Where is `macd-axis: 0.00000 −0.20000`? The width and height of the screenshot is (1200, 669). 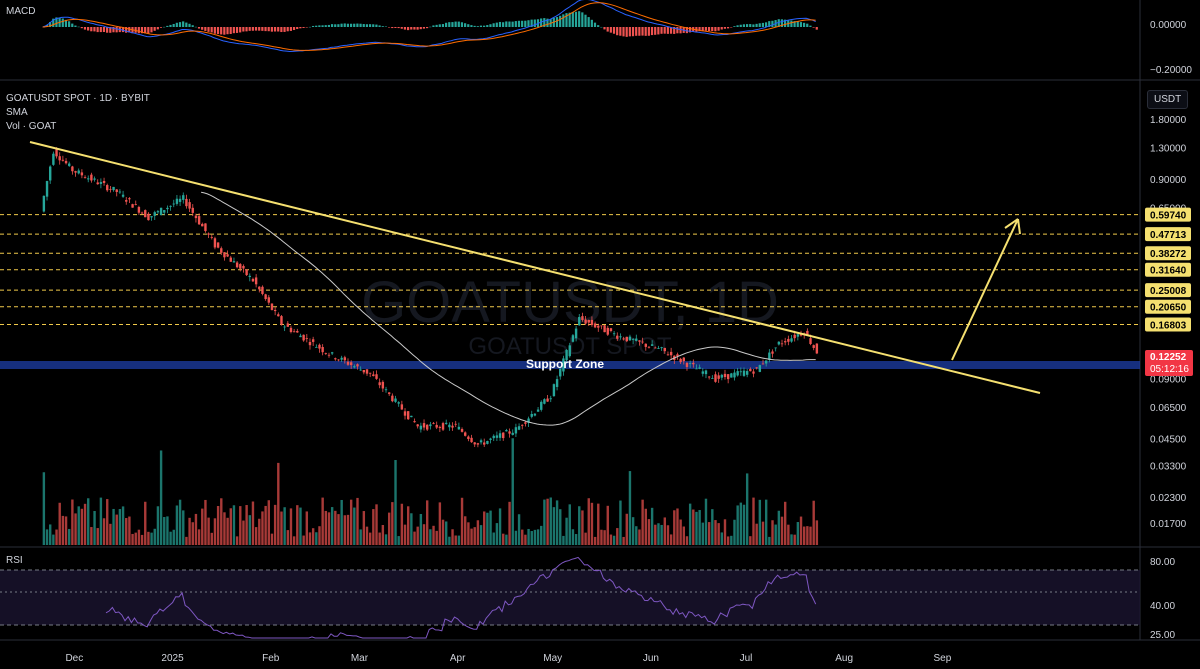 macd-axis: 0.00000 −0.20000 is located at coordinates (1171, 48).